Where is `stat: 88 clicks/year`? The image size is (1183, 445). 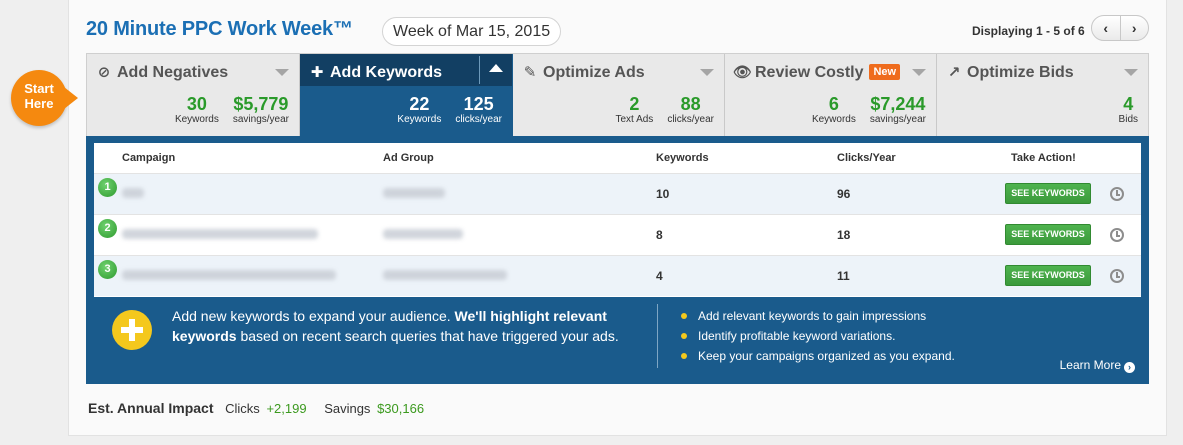
stat: 88 clicks/year is located at coordinates (690, 110).